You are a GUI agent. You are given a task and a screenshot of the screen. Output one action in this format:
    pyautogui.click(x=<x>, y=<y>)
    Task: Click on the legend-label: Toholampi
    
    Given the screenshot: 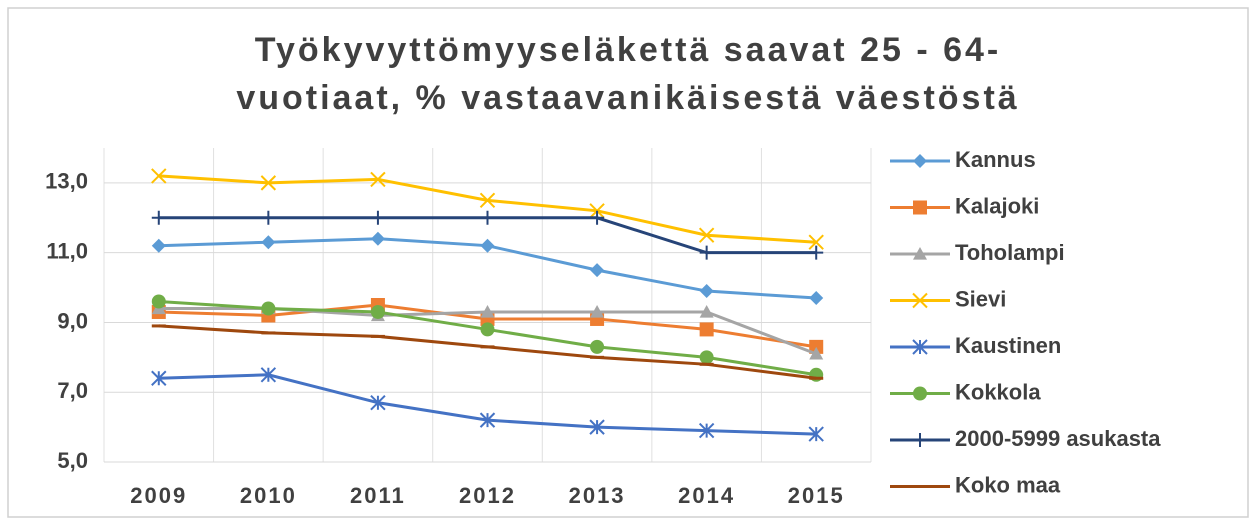 What is the action you would take?
    pyautogui.click(x=1010, y=252)
    